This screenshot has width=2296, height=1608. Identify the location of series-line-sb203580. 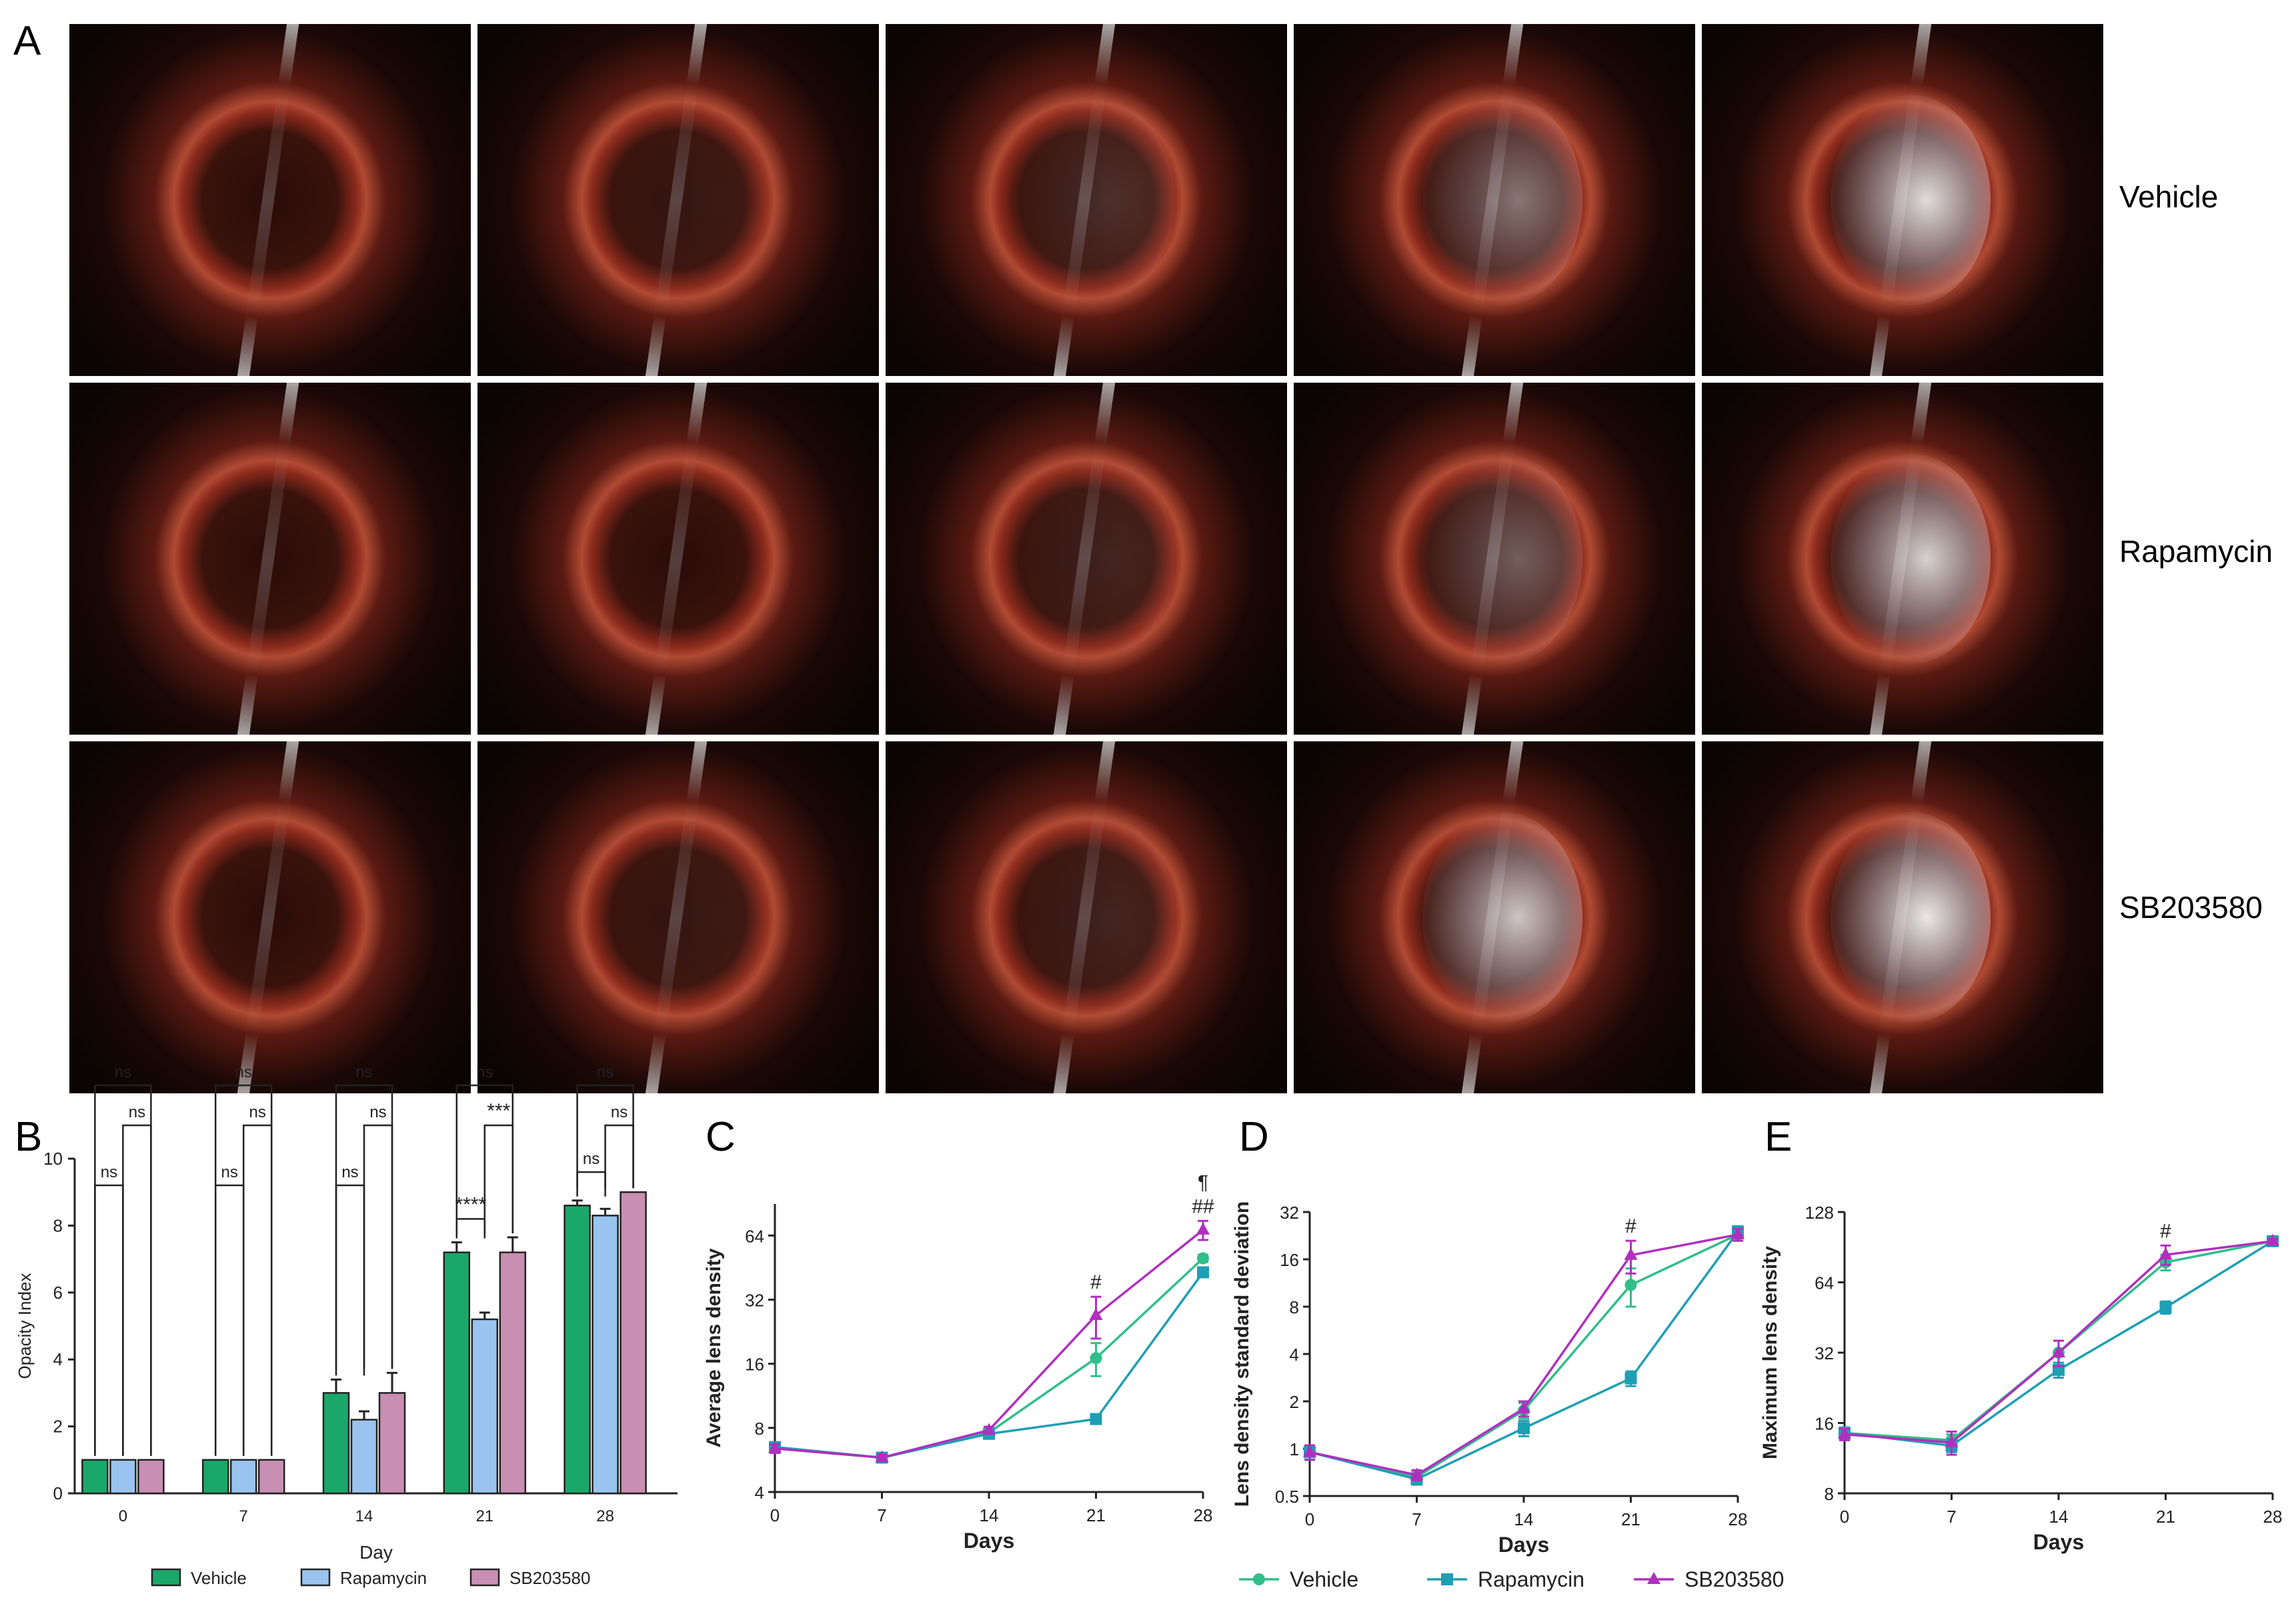
(1524, 1355).